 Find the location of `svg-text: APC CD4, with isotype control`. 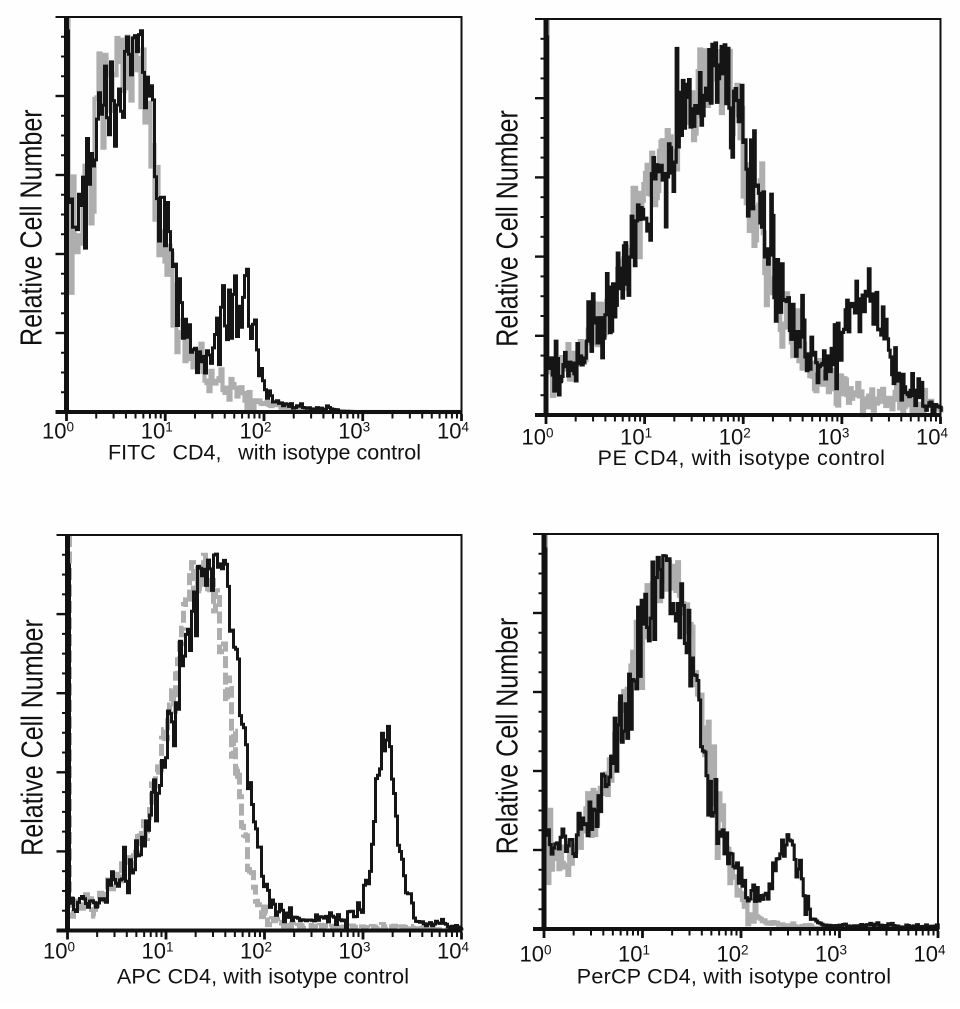

svg-text: APC CD4, with isotype control is located at coordinates (263, 976).